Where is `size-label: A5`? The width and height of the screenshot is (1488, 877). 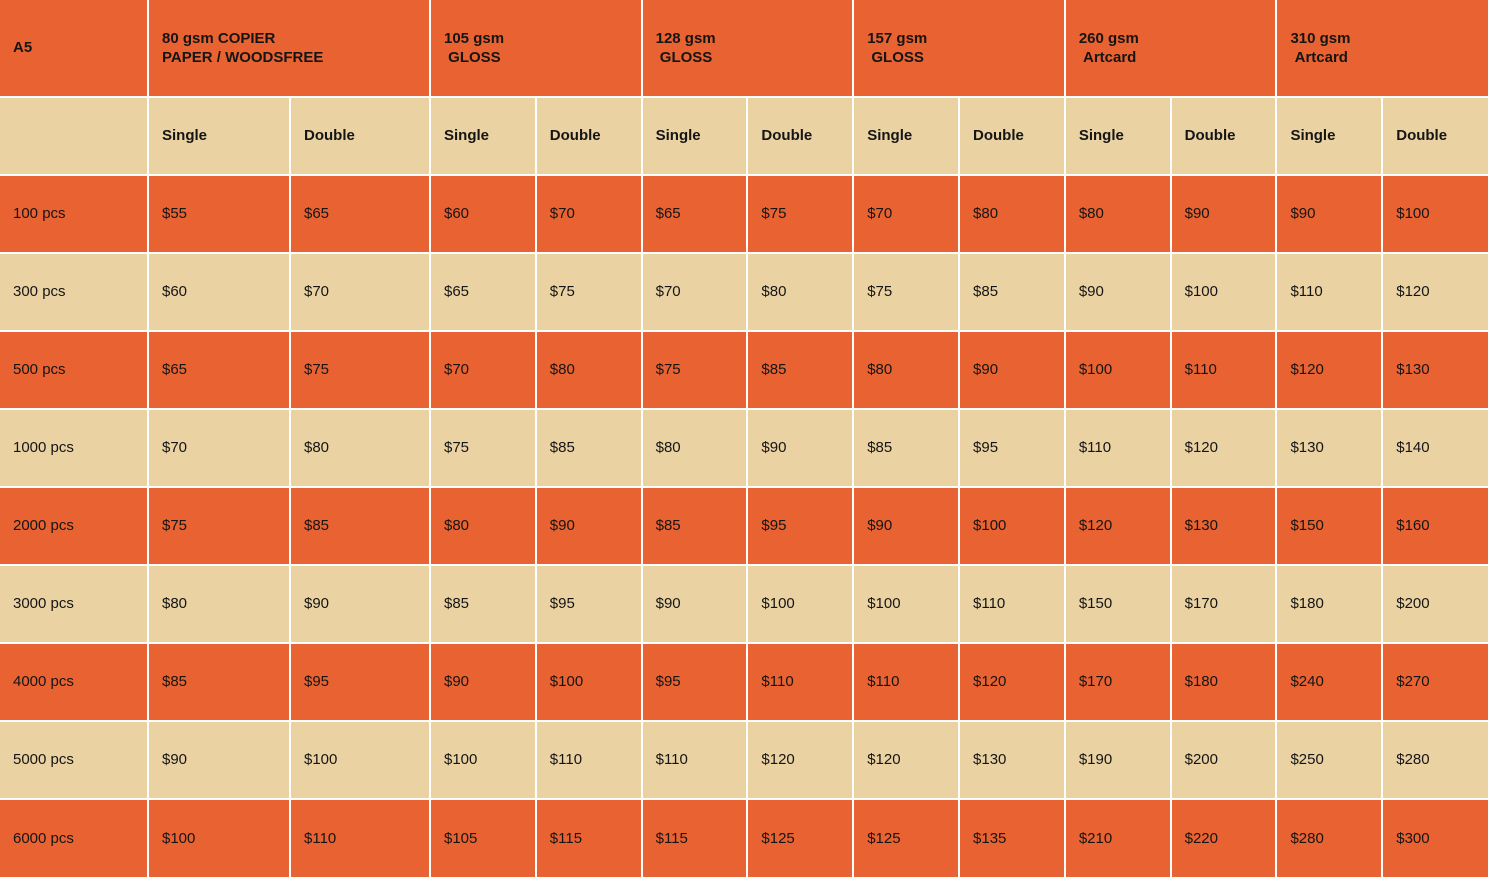
size-label: A5 is located at coordinates (74, 49).